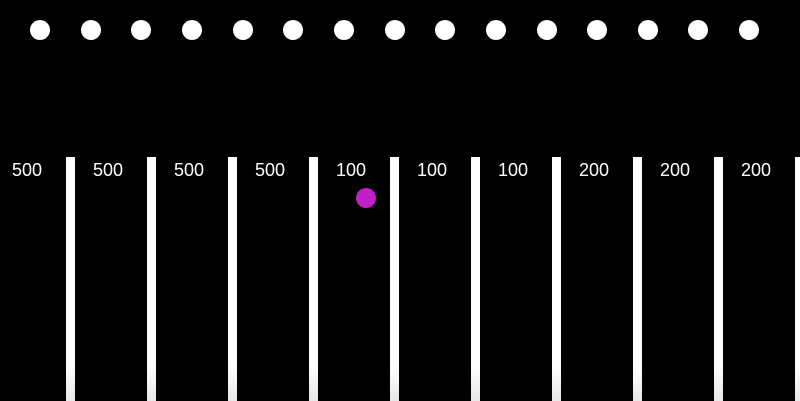  What do you see at coordinates (366, 198) in the screenshot?
I see `ball` at bounding box center [366, 198].